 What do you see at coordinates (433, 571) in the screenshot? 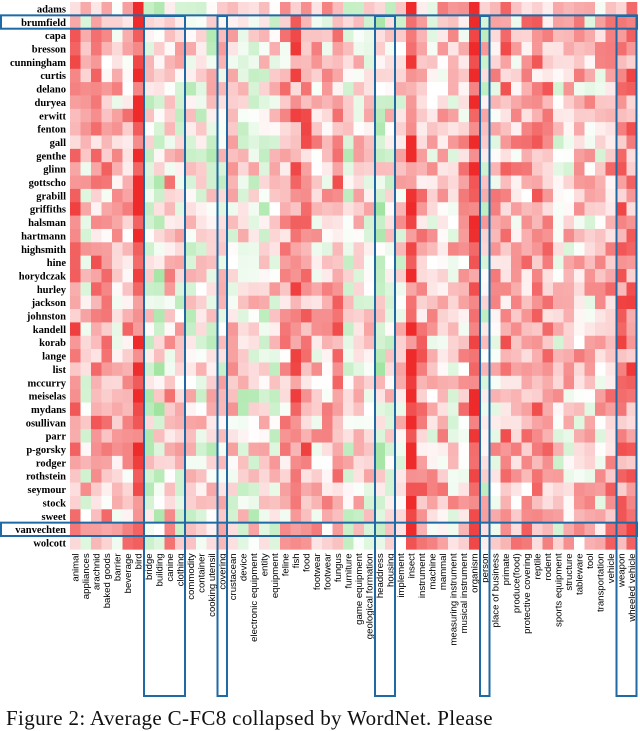
I see `column-label-machine: machine` at bounding box center [433, 571].